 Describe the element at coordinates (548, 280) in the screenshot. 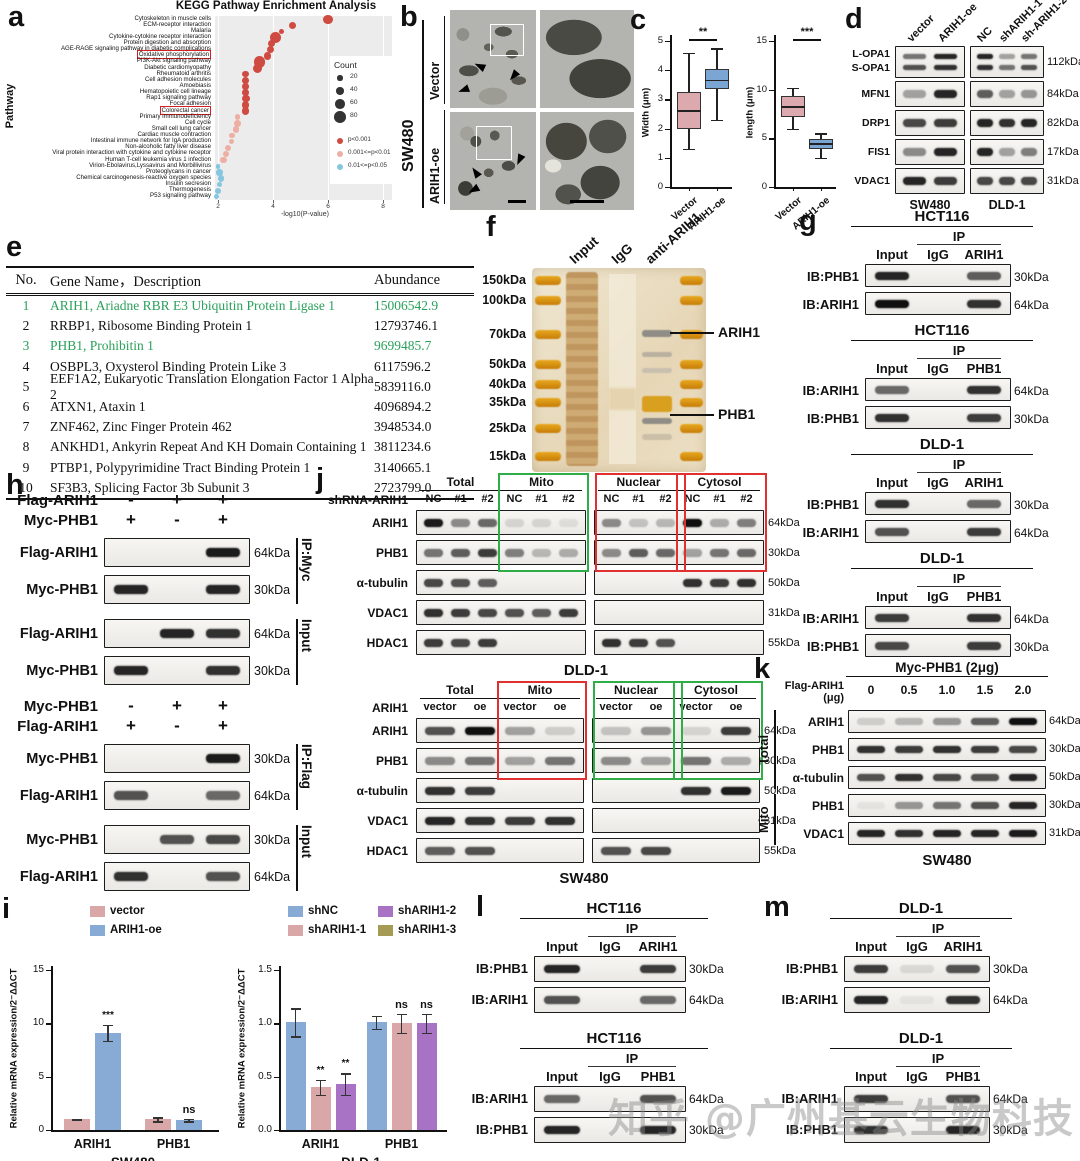

I see `marker-band` at that location.